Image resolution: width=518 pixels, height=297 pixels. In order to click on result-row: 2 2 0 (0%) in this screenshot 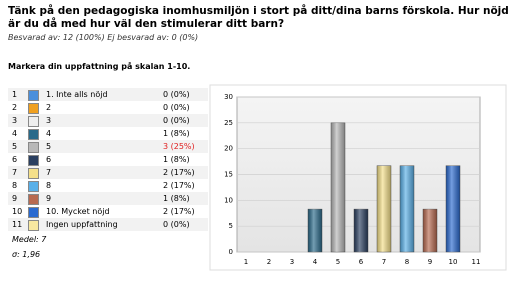, I will do `click(108, 107)`.